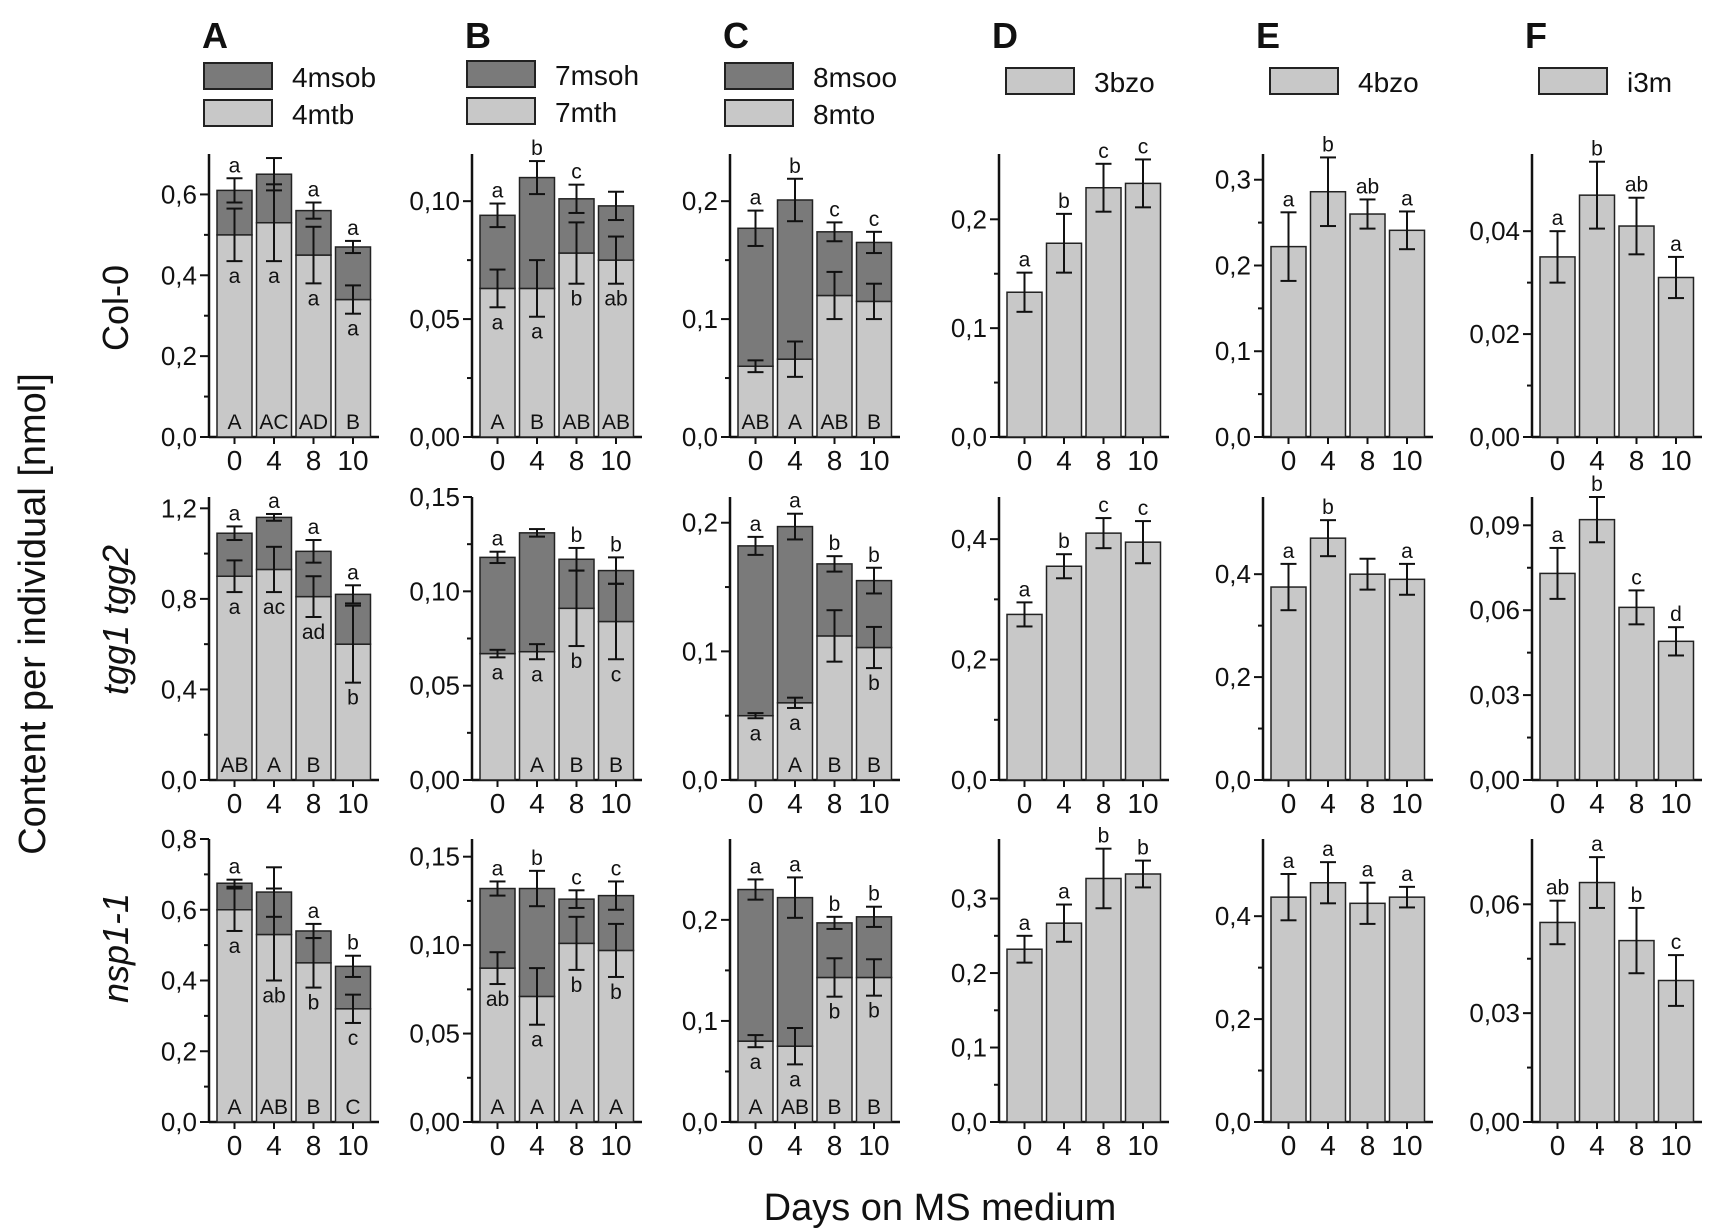 Image resolution: width=1713 pixels, height=1228 pixels. What do you see at coordinates (215, 35) in the screenshot?
I see `panel-letter: A` at bounding box center [215, 35].